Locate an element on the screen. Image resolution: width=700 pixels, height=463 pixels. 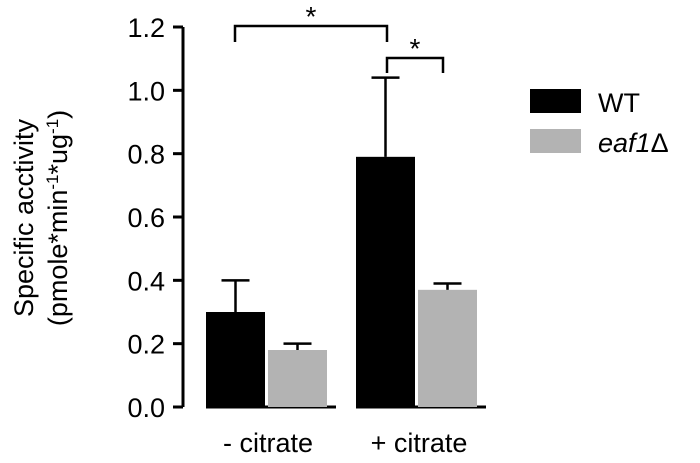
bar-wt-plus-citrate is located at coordinates (385, 281).